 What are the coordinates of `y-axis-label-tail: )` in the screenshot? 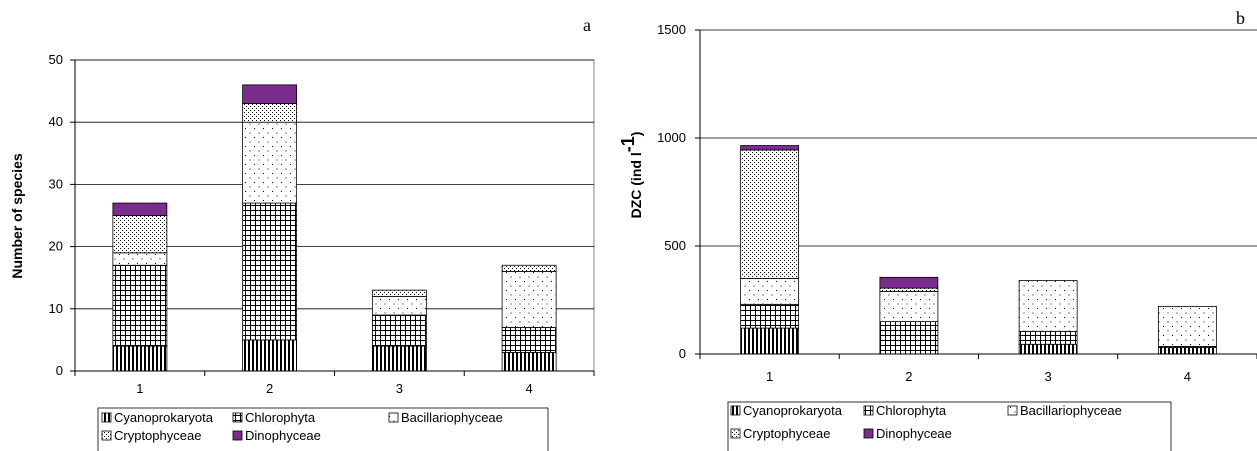 It's located at (636, 134).